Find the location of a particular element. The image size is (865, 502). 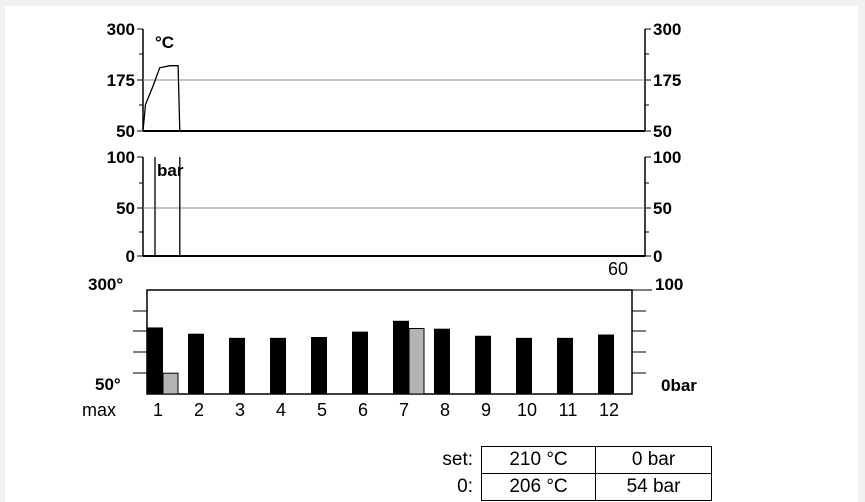

time-end-label: 60 is located at coordinates (618, 269).